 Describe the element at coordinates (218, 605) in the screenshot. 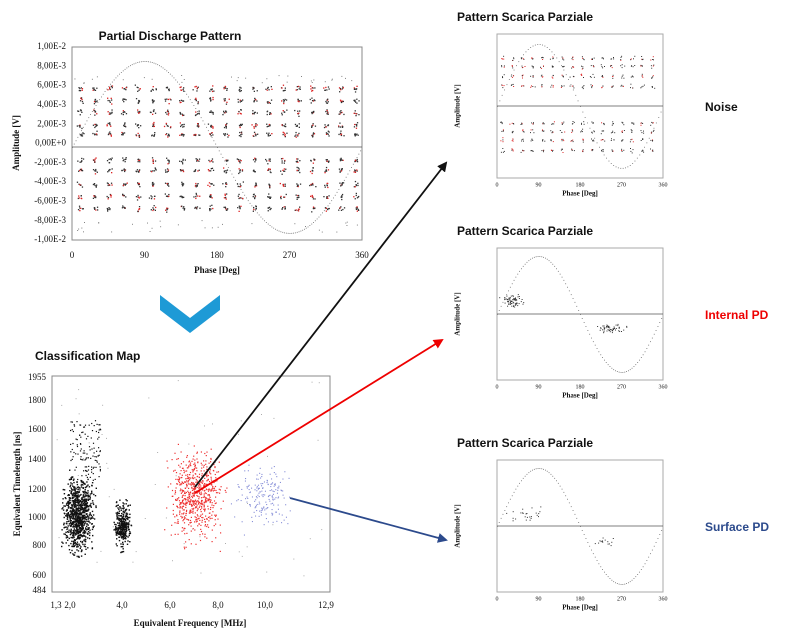

I see `x-tick-label: 8,0` at that location.